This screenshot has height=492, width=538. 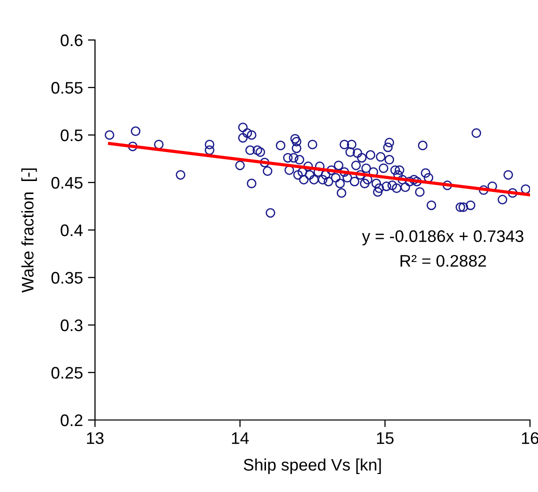 What do you see at coordinates (71, 420) in the screenshot?
I see `y-tick-label: 0.2` at bounding box center [71, 420].